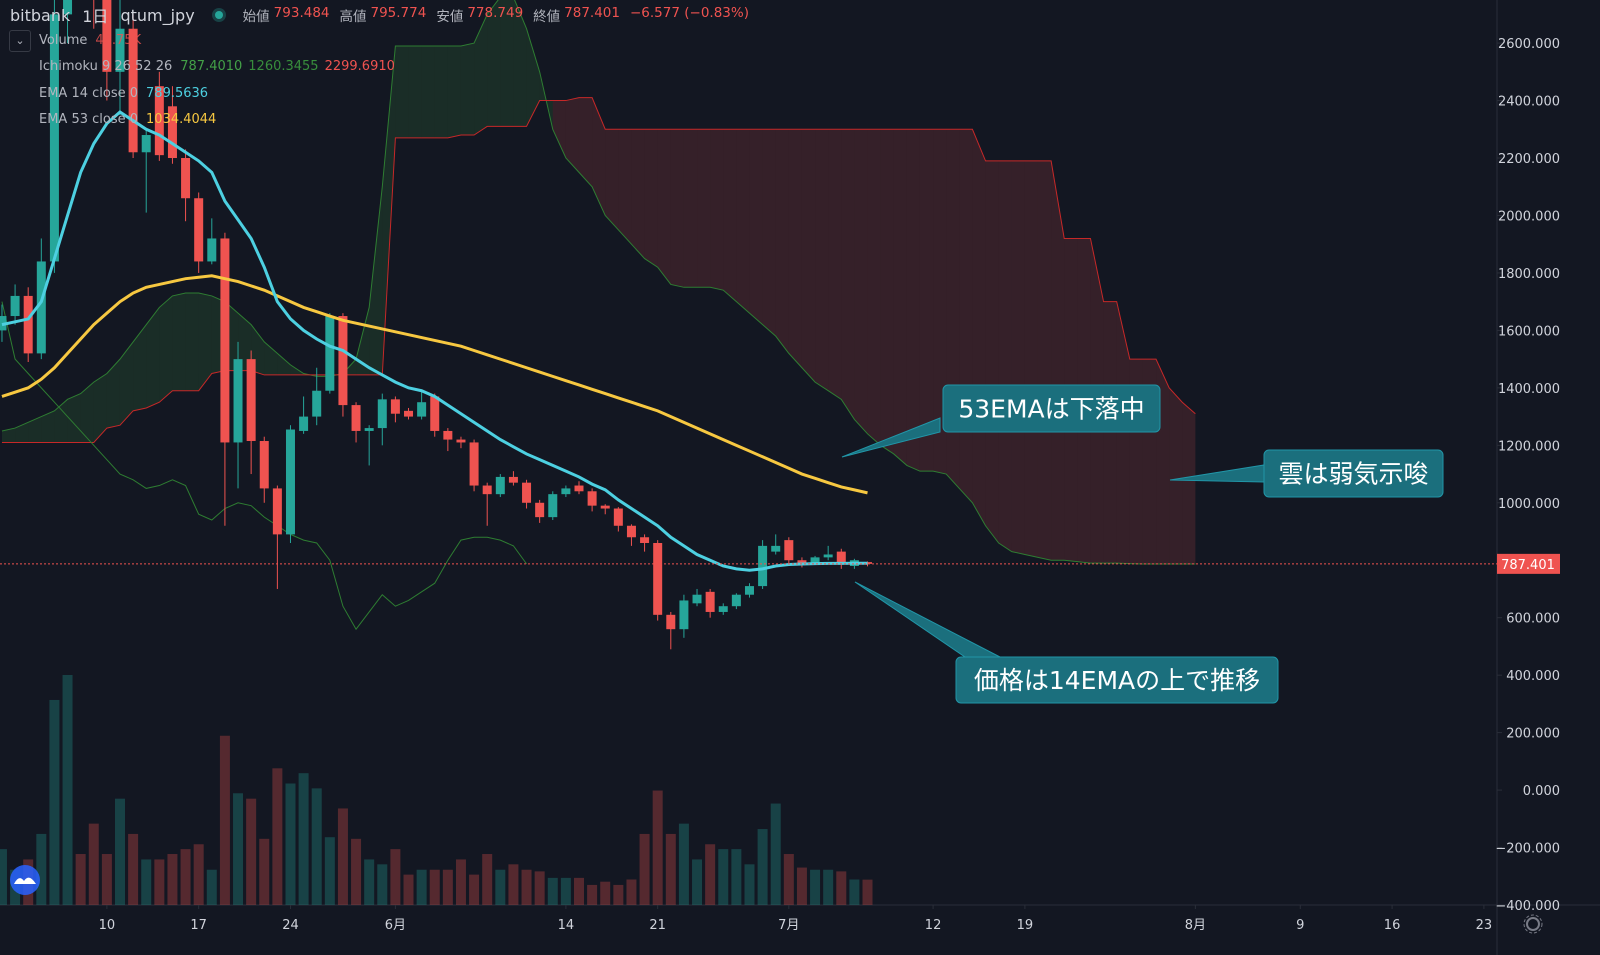 The height and width of the screenshot is (955, 1600). I want to click on x-tick-label: 14, so click(566, 925).